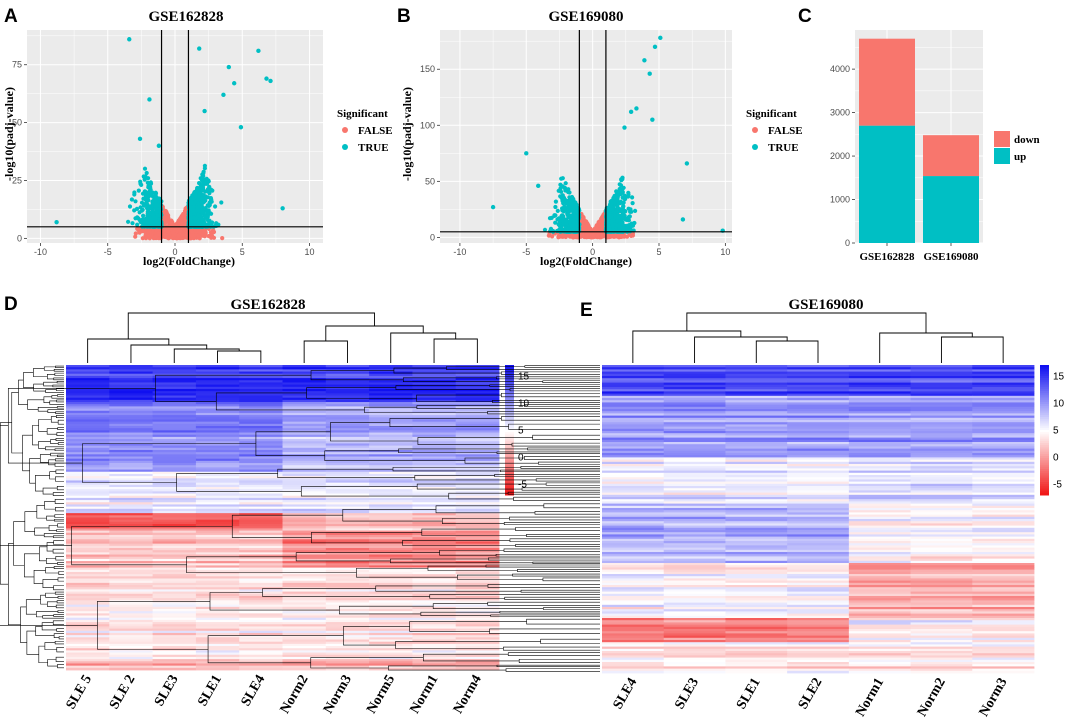  Describe the element at coordinates (425, 695) in the screenshot. I see `sample-label: Norm1` at that location.